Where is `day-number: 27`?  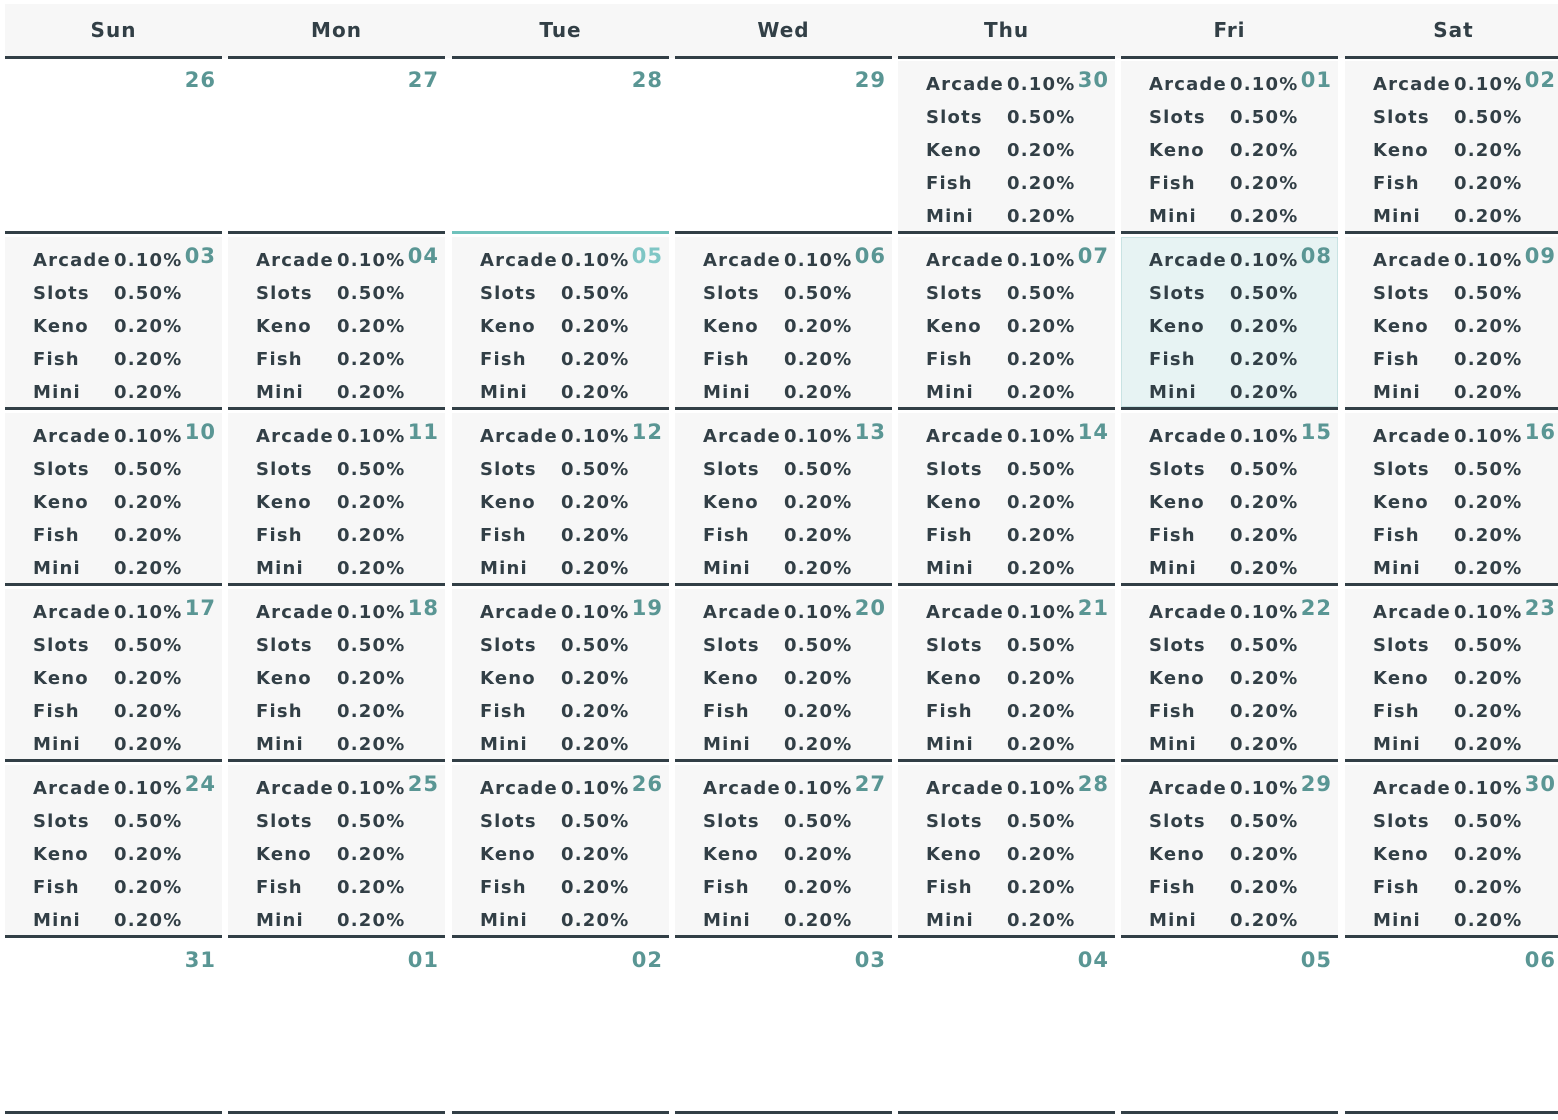 day-number: 27 is located at coordinates (423, 80).